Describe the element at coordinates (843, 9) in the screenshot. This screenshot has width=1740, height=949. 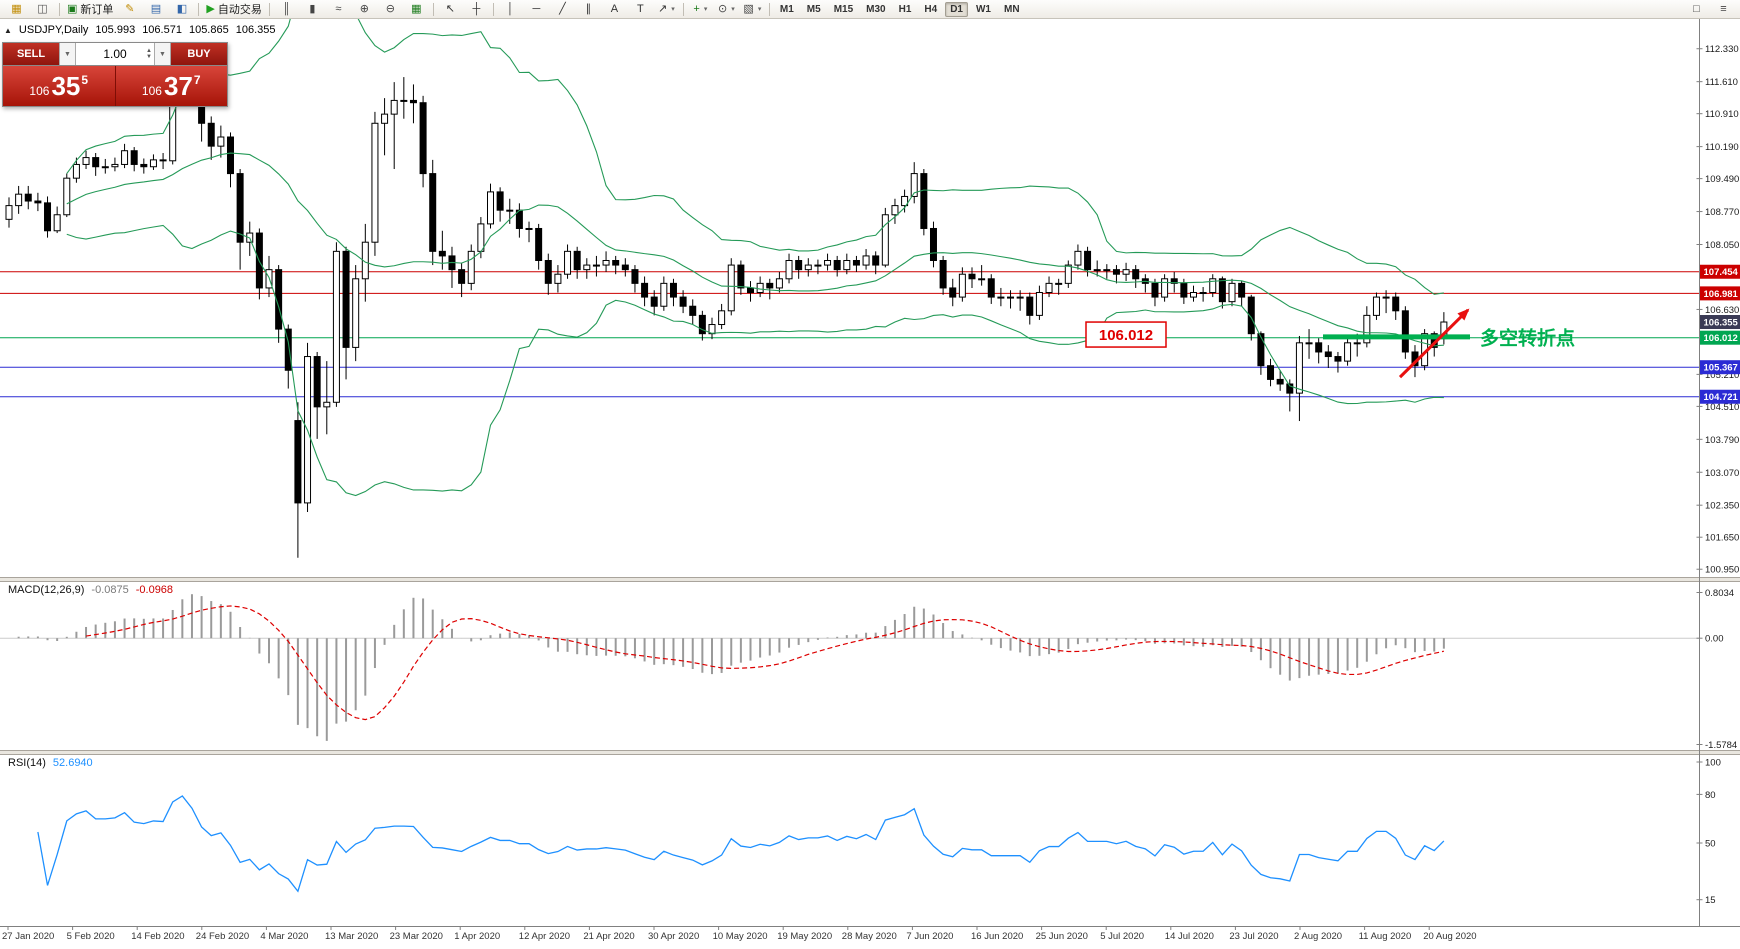
I see `timeframe-m15: M15` at that location.